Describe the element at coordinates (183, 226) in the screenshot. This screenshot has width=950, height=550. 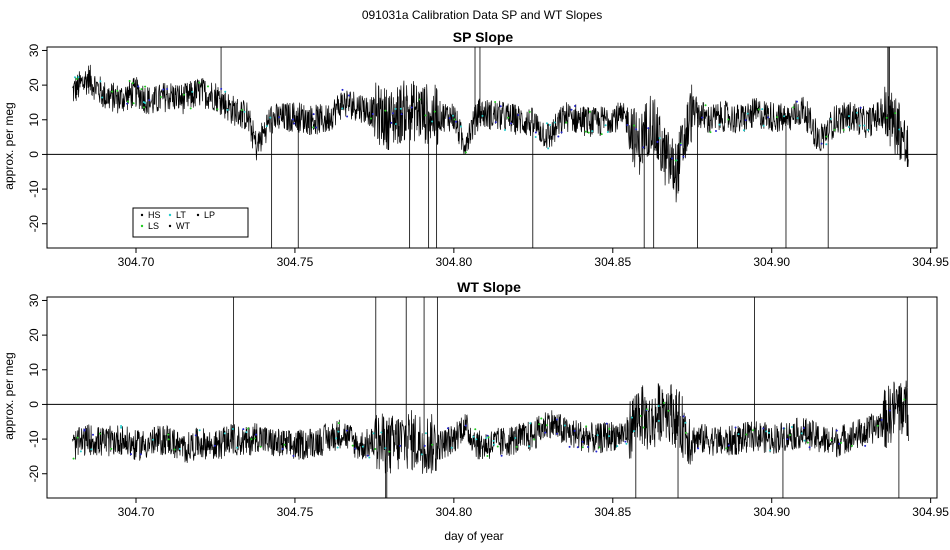
I see `legend-label-wt: WT` at that location.